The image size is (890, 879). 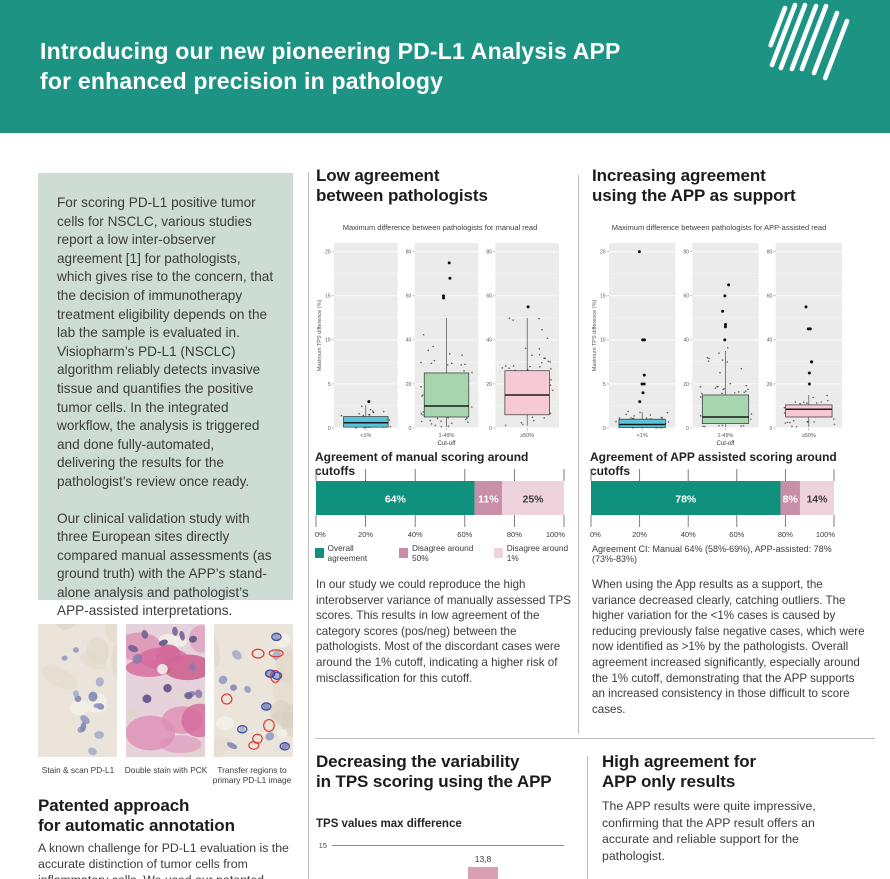 What do you see at coordinates (488, 500) in the screenshot?
I see `svg-text: 11%` at bounding box center [488, 500].